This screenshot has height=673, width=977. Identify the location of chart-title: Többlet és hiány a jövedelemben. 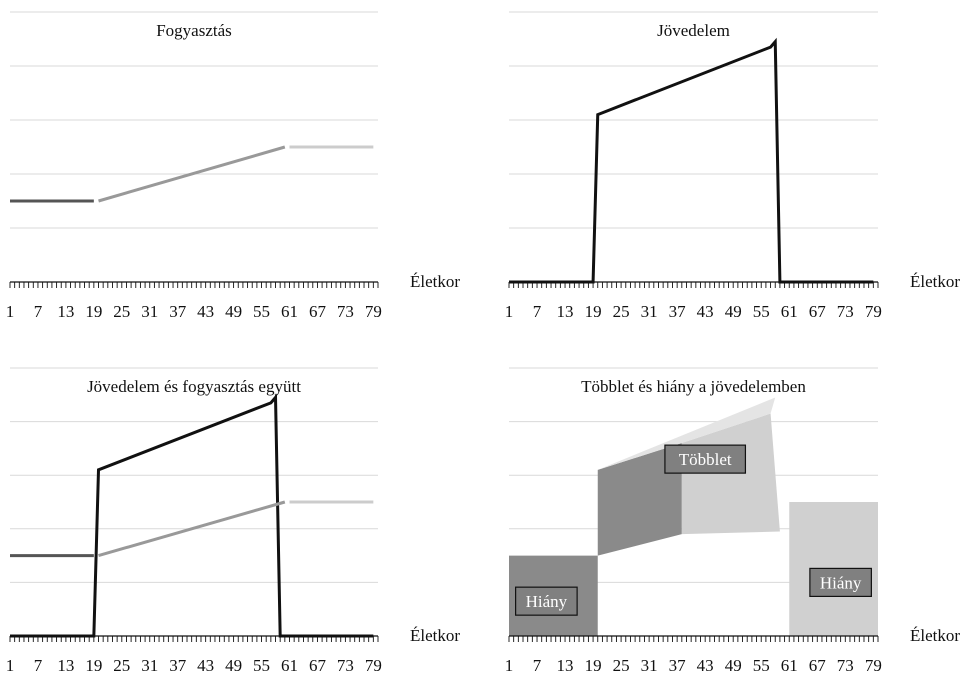
(693, 386).